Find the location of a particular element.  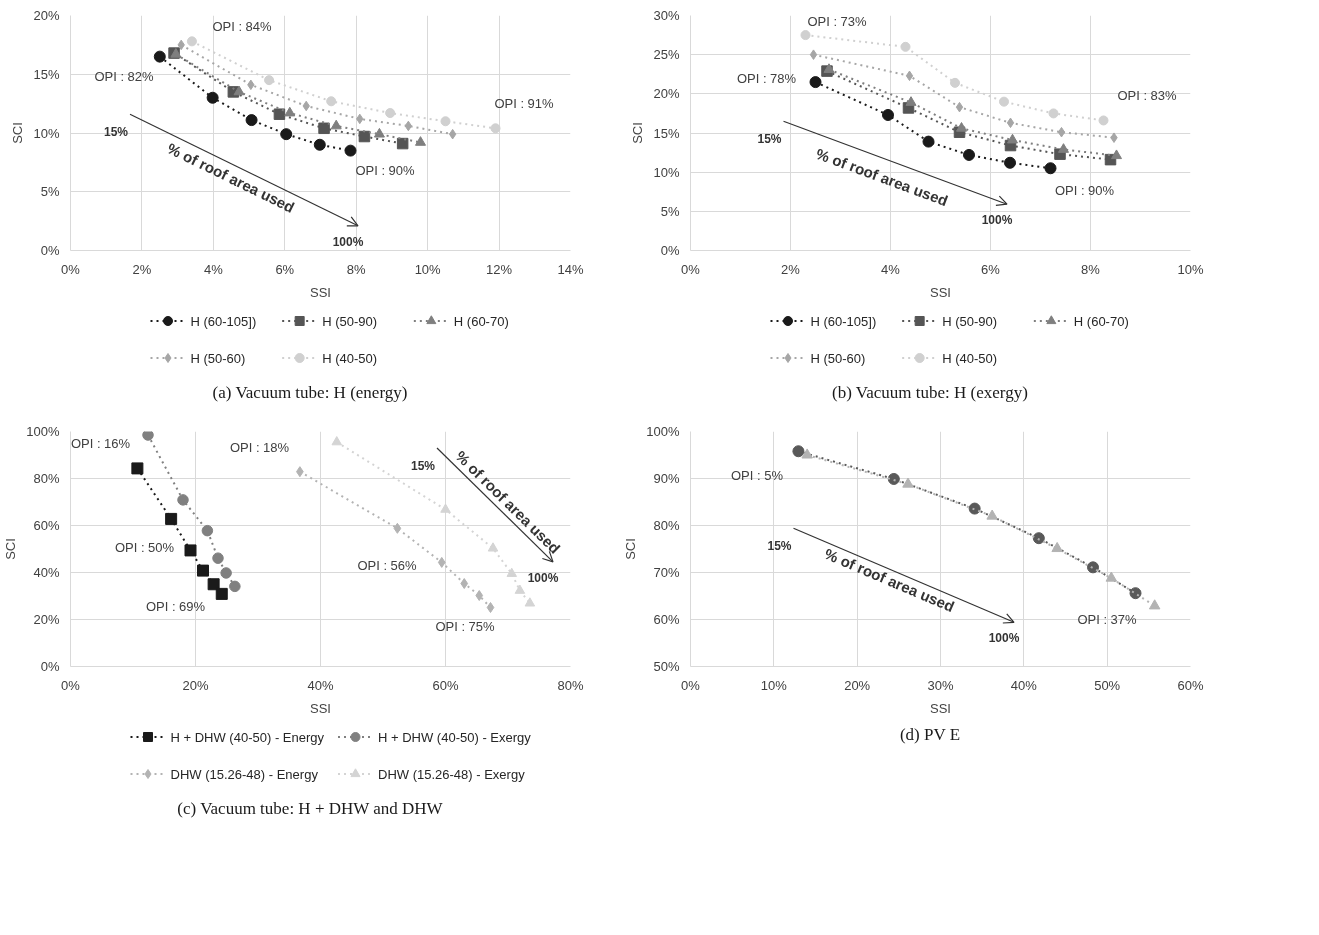

annotation: OPI : 69% is located at coordinates (175, 606).